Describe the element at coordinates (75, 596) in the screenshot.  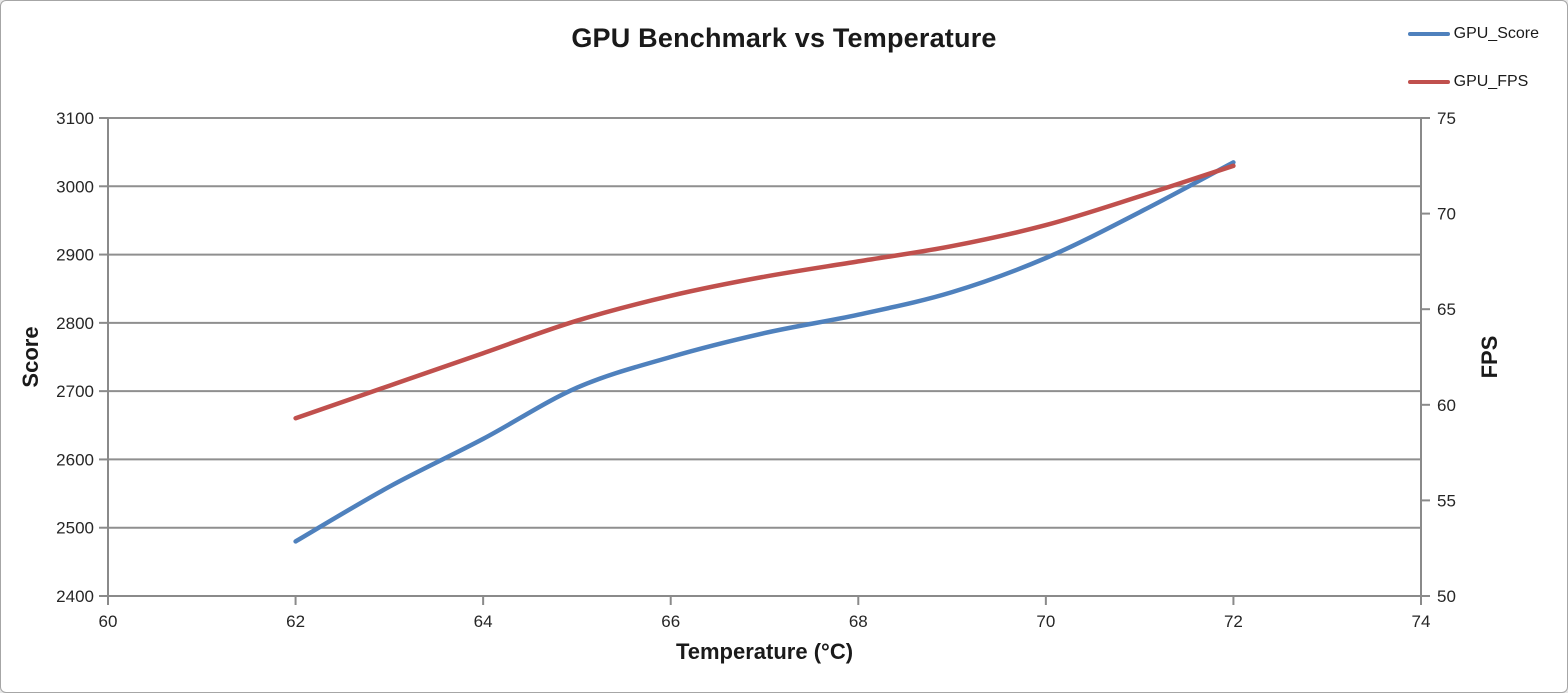
I see `y-left-tick-label: 2400` at that location.